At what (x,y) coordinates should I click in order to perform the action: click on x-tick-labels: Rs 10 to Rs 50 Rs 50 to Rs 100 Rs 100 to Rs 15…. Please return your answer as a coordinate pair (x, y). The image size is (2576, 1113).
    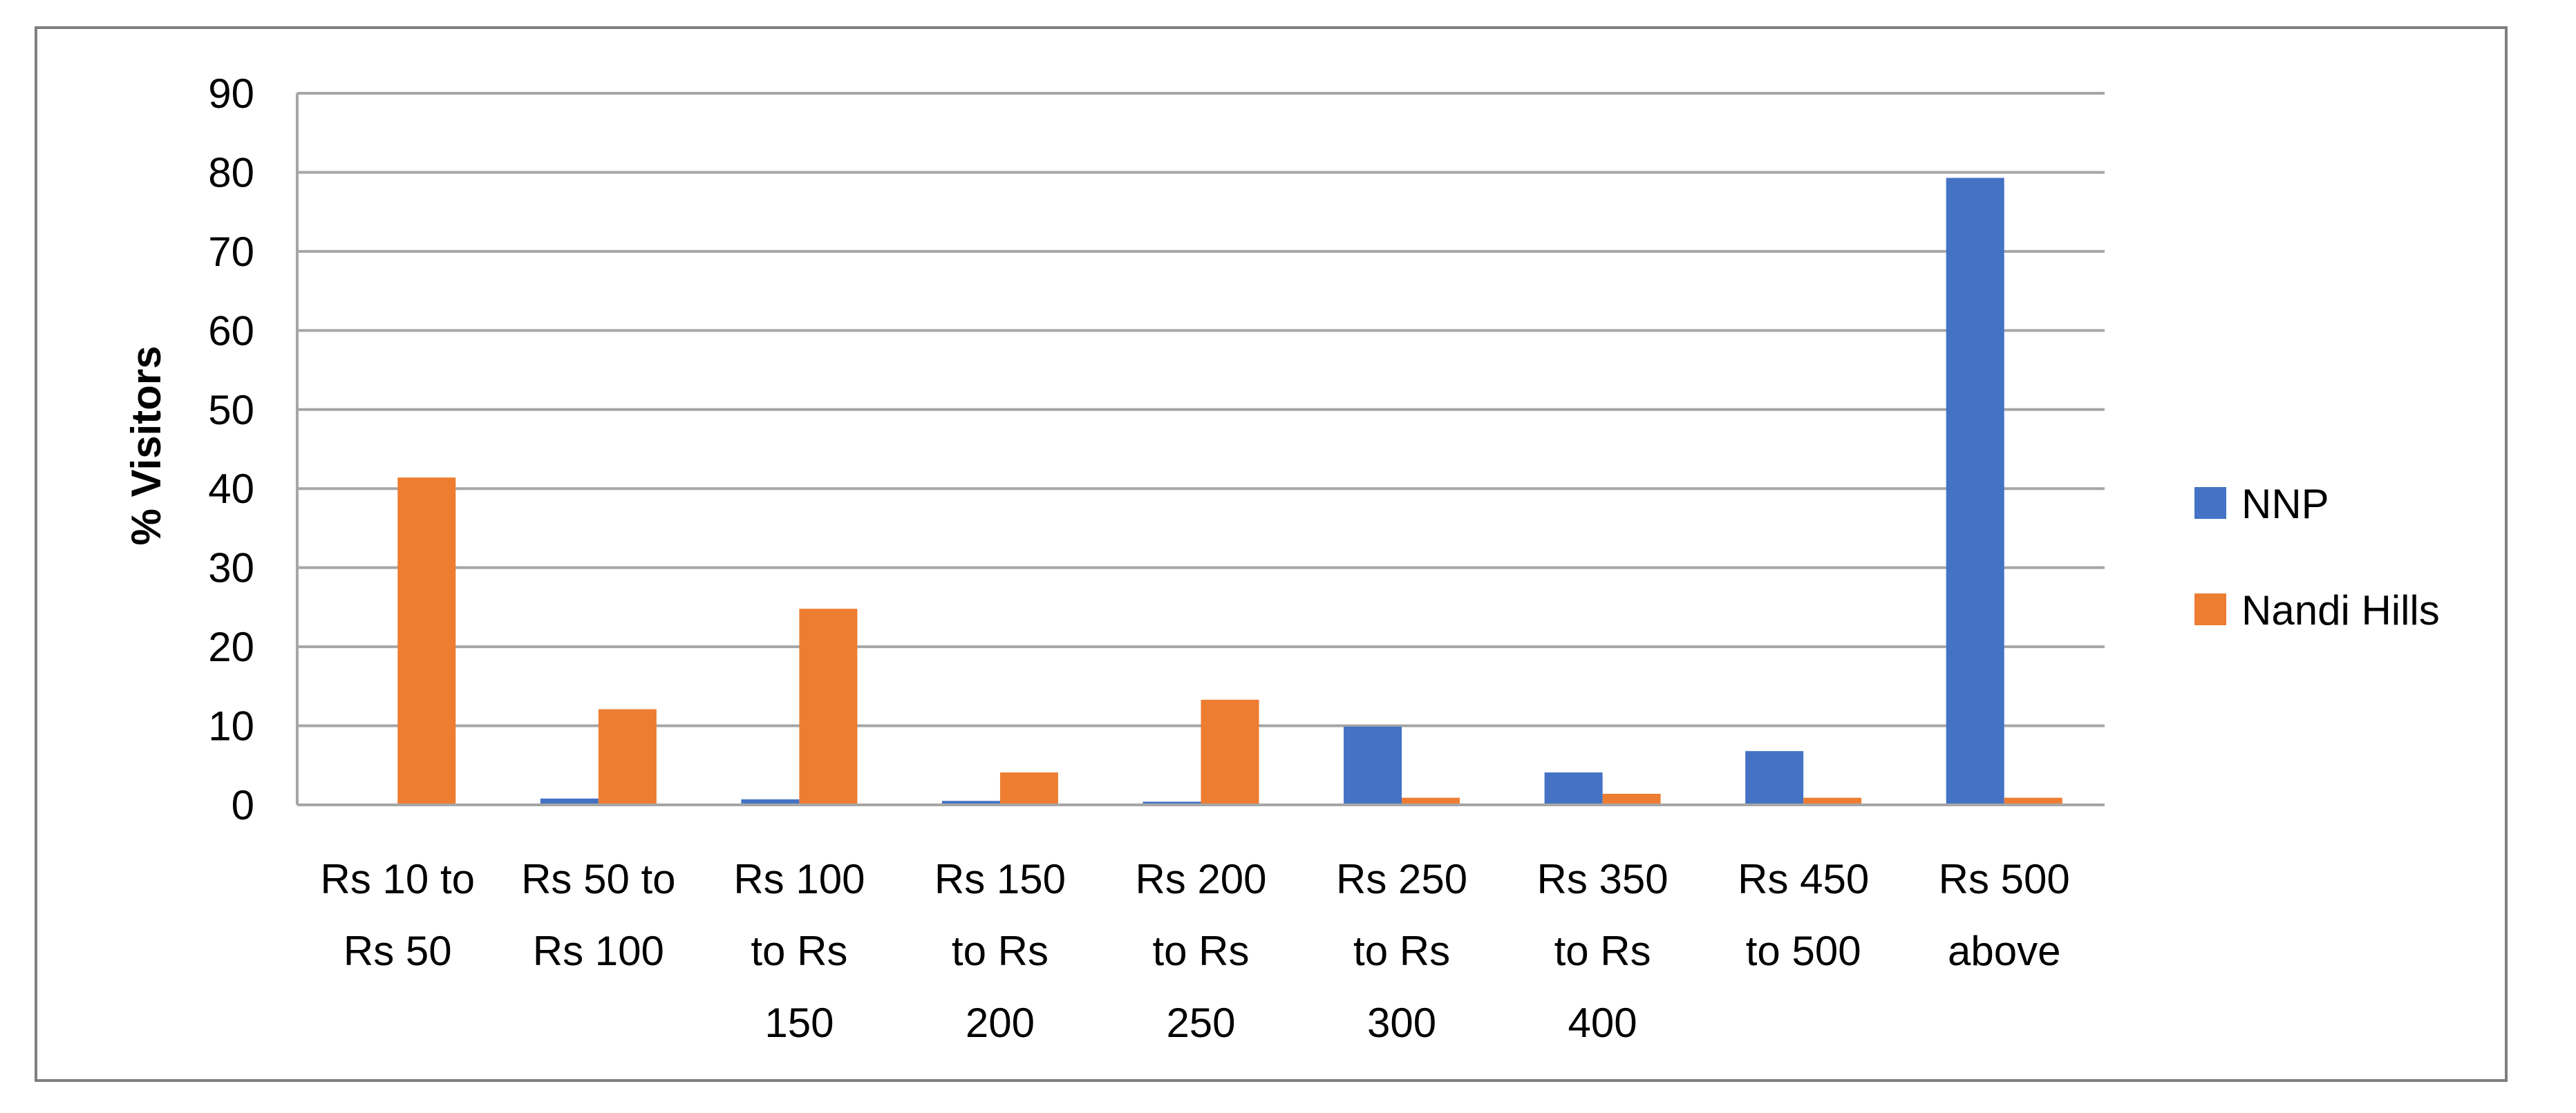
    Looking at the image, I should click on (1195, 951).